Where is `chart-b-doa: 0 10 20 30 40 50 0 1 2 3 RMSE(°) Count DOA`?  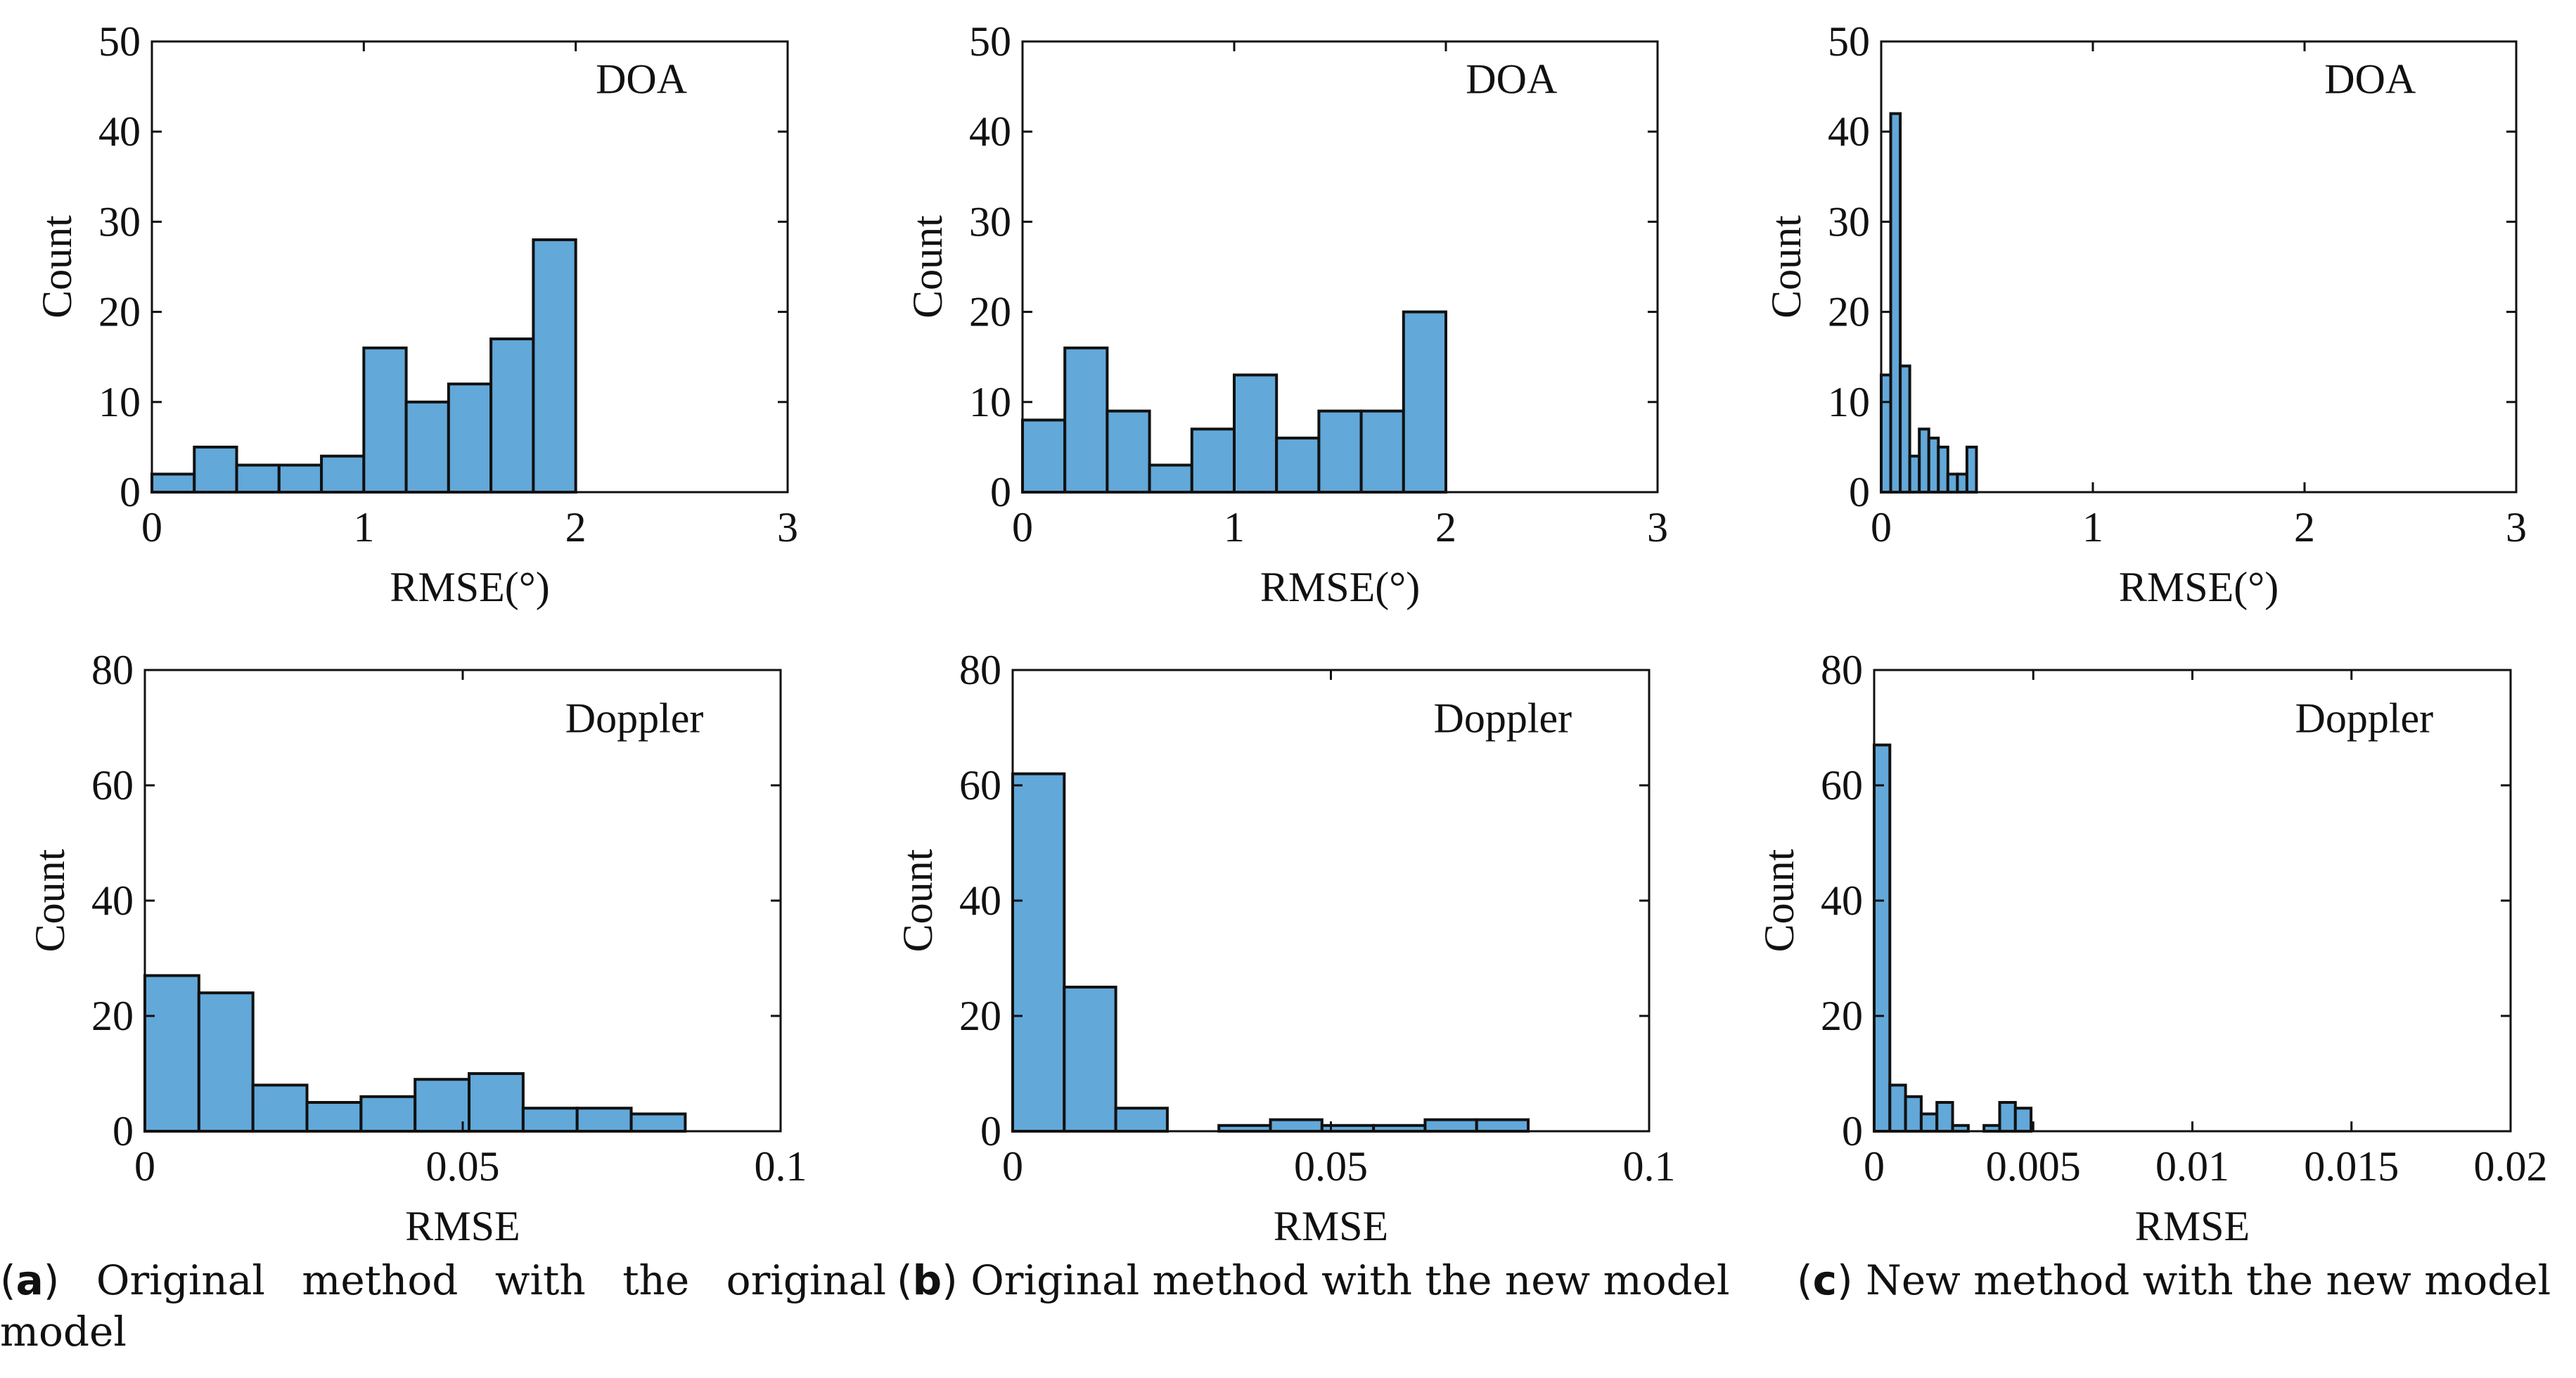
chart-b-doa: 0 10 20 30 40 50 0 1 2 3 RMSE(°) Count DOA is located at coordinates (1286, 314).